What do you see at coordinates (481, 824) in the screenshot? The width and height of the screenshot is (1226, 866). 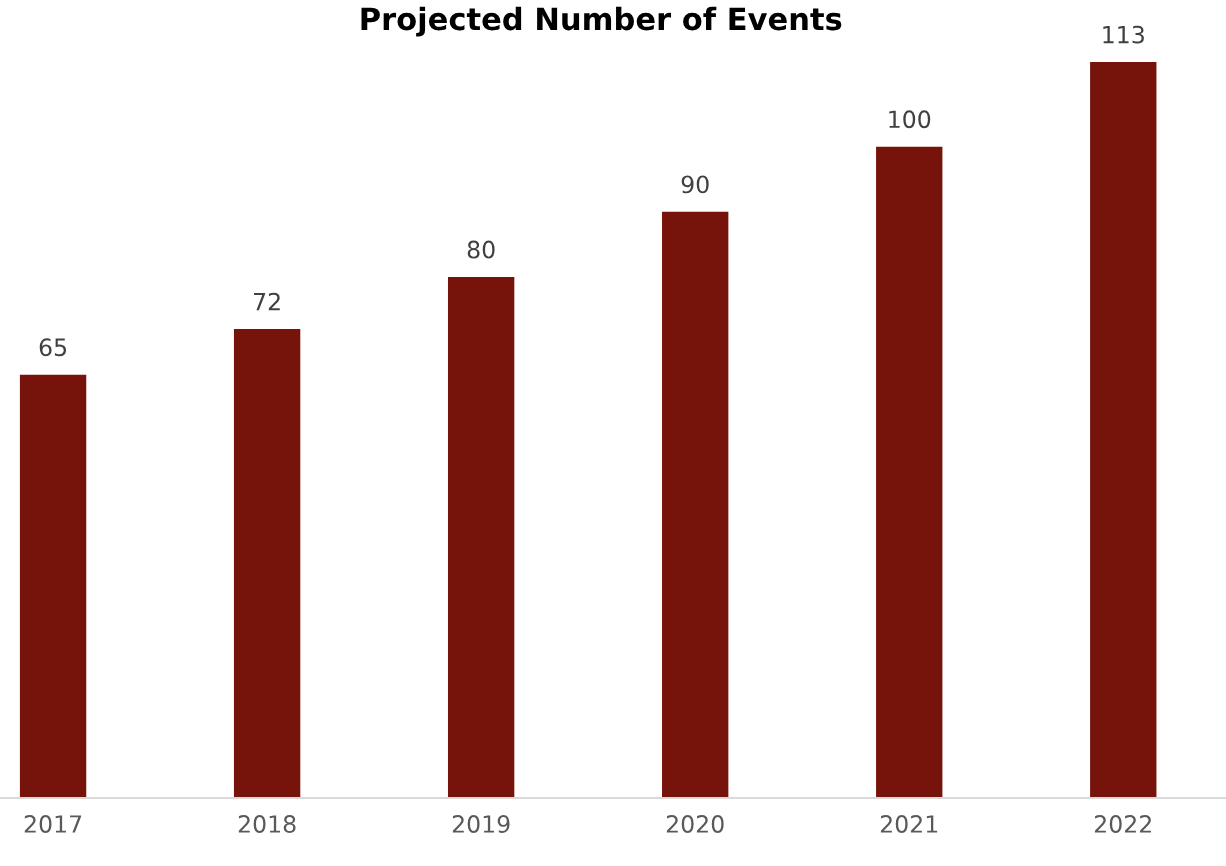 I see `x-tick-label: 2019` at bounding box center [481, 824].